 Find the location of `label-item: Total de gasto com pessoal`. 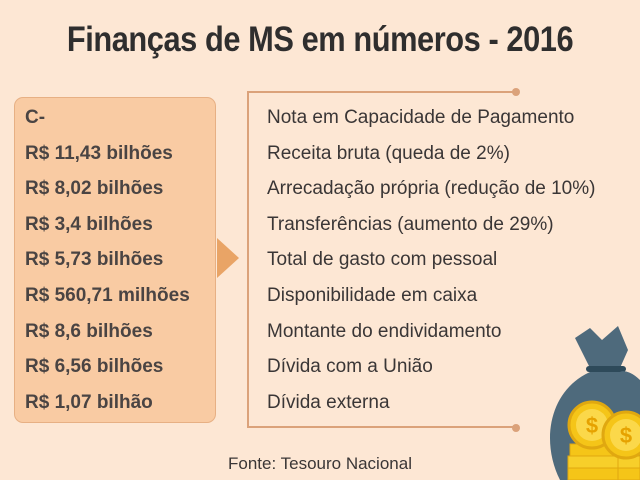

label-item: Total de gasto com pessoal is located at coordinates (382, 260).